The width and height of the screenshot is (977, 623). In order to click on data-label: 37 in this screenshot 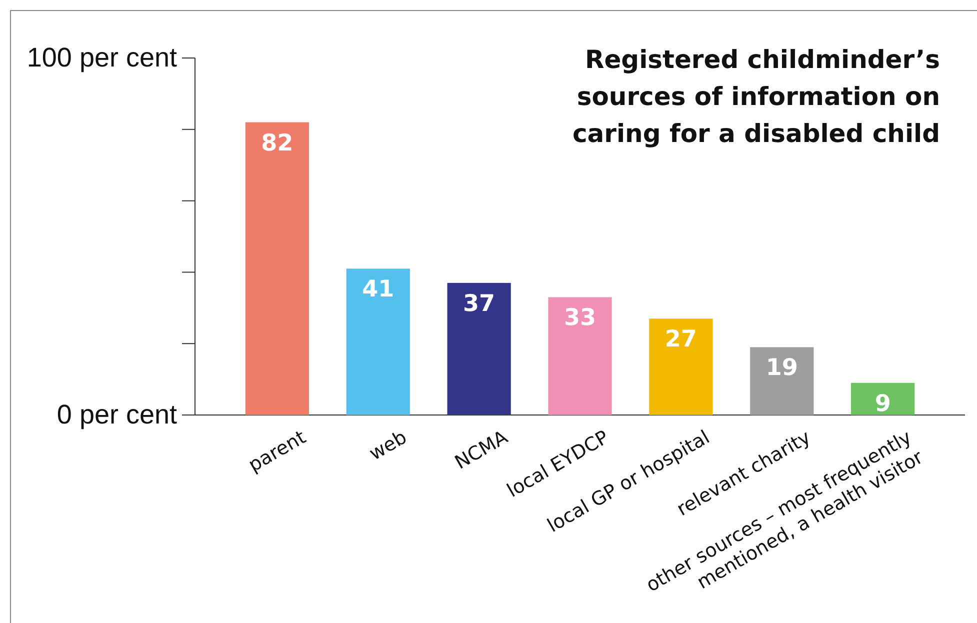, I will do `click(479, 303)`.